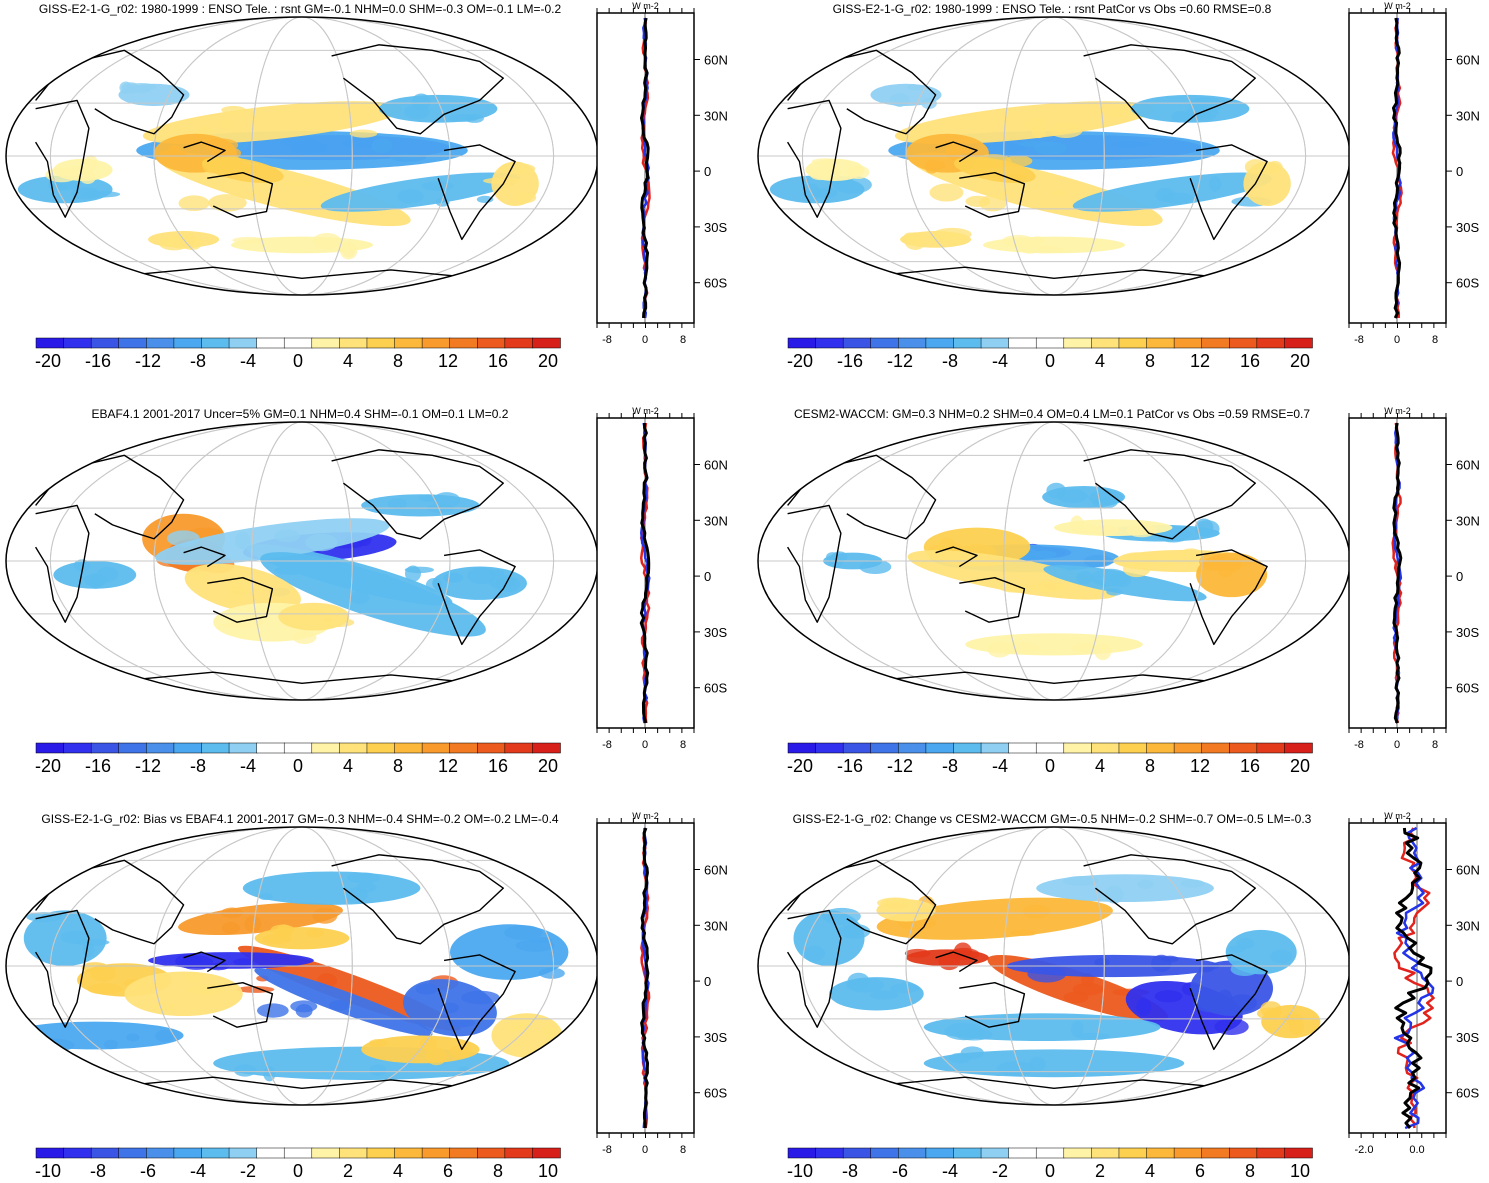 The width and height of the screenshot is (1489, 1183). Describe the element at coordinates (1364, 1150) in the screenshot. I see `zonal-xtick-label: -2.0` at that location.